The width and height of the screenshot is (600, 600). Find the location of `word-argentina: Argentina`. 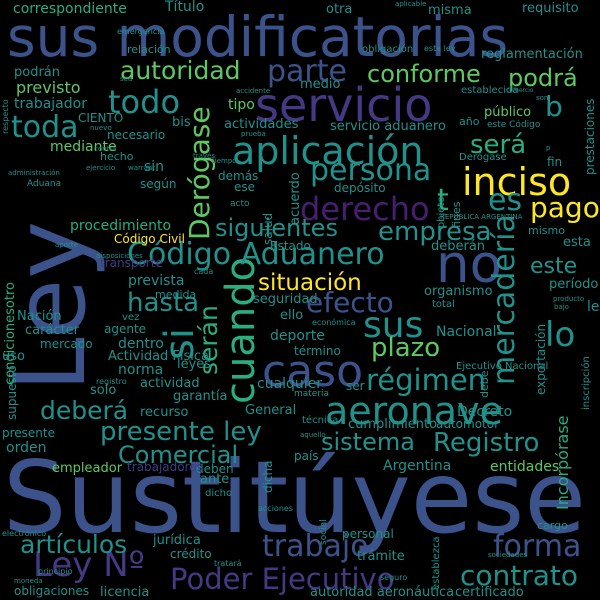

word-argentina: Argentina is located at coordinates (417, 466).